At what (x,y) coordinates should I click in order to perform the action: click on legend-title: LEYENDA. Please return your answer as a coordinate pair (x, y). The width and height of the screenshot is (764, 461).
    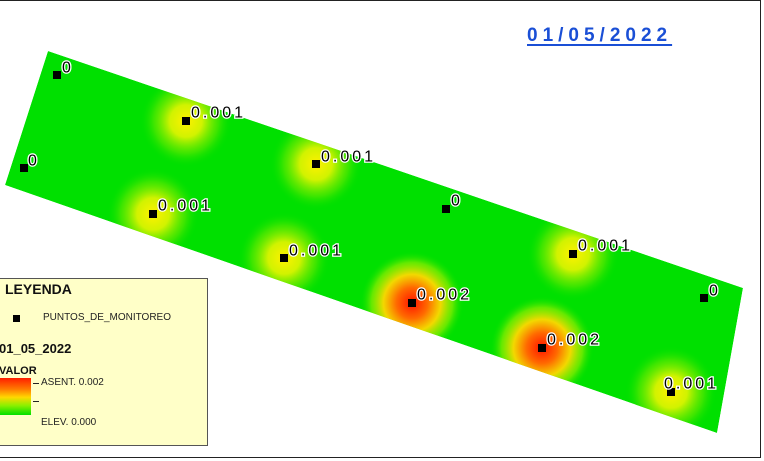
    Looking at the image, I should click on (38, 289).